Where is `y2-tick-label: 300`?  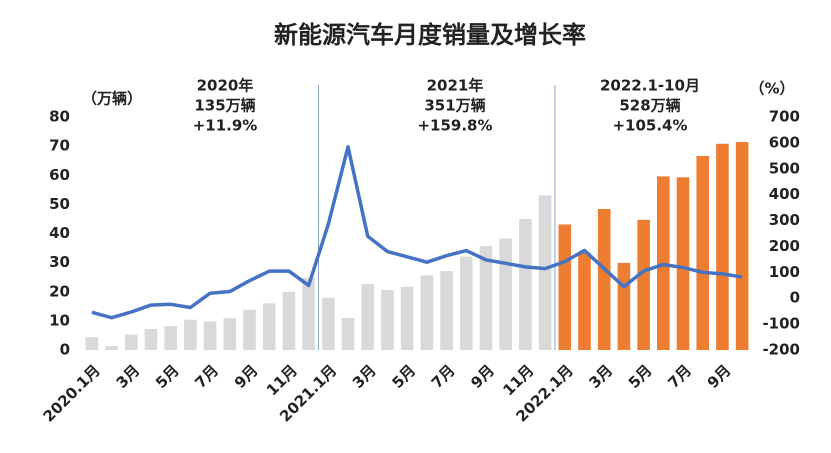
y2-tick-label: 300 is located at coordinates (784, 220).